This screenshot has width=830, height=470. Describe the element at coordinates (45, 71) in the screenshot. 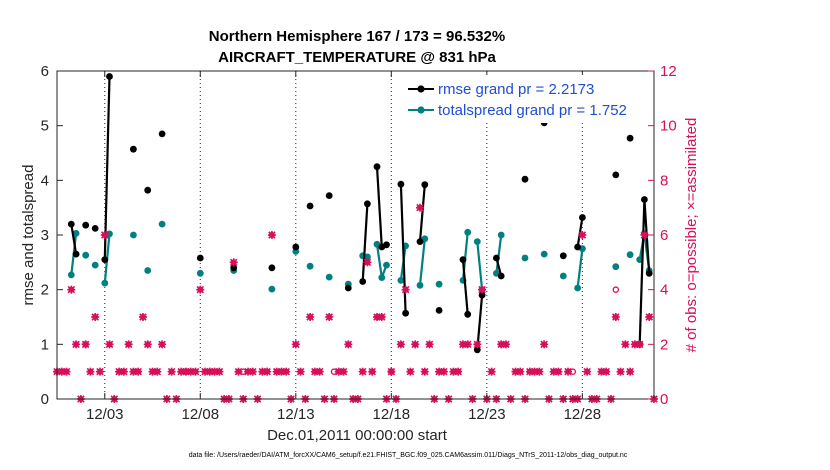

I see `y-left-tick-label-6: 6` at that location.